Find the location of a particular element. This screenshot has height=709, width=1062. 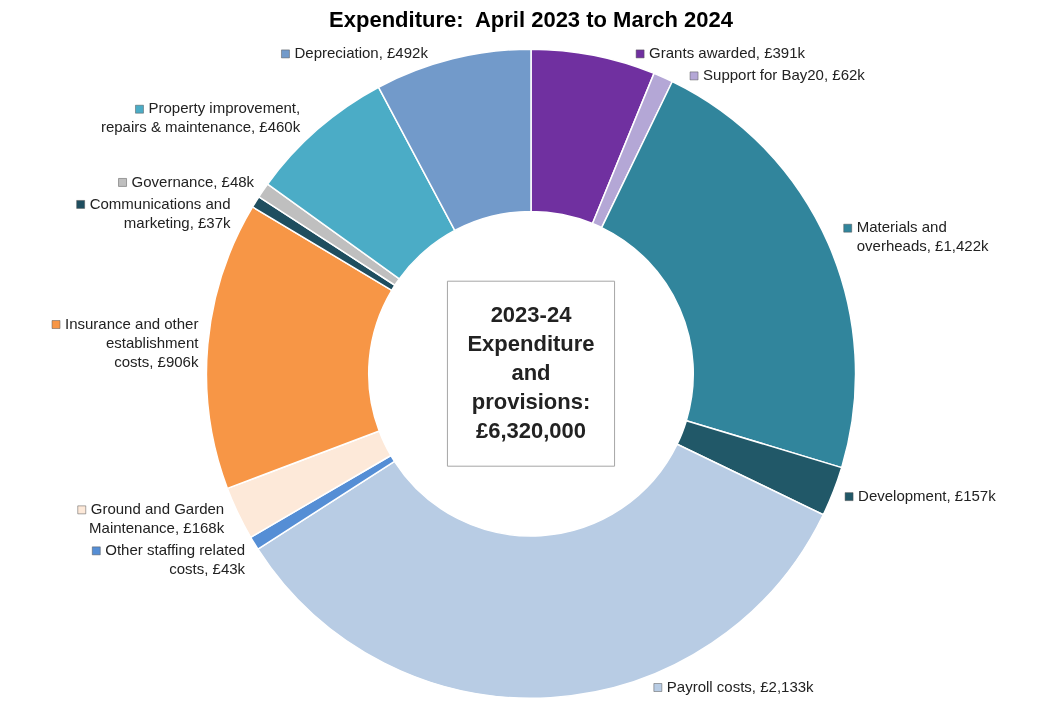

legend-label: Development, £157k is located at coordinates (927, 495).